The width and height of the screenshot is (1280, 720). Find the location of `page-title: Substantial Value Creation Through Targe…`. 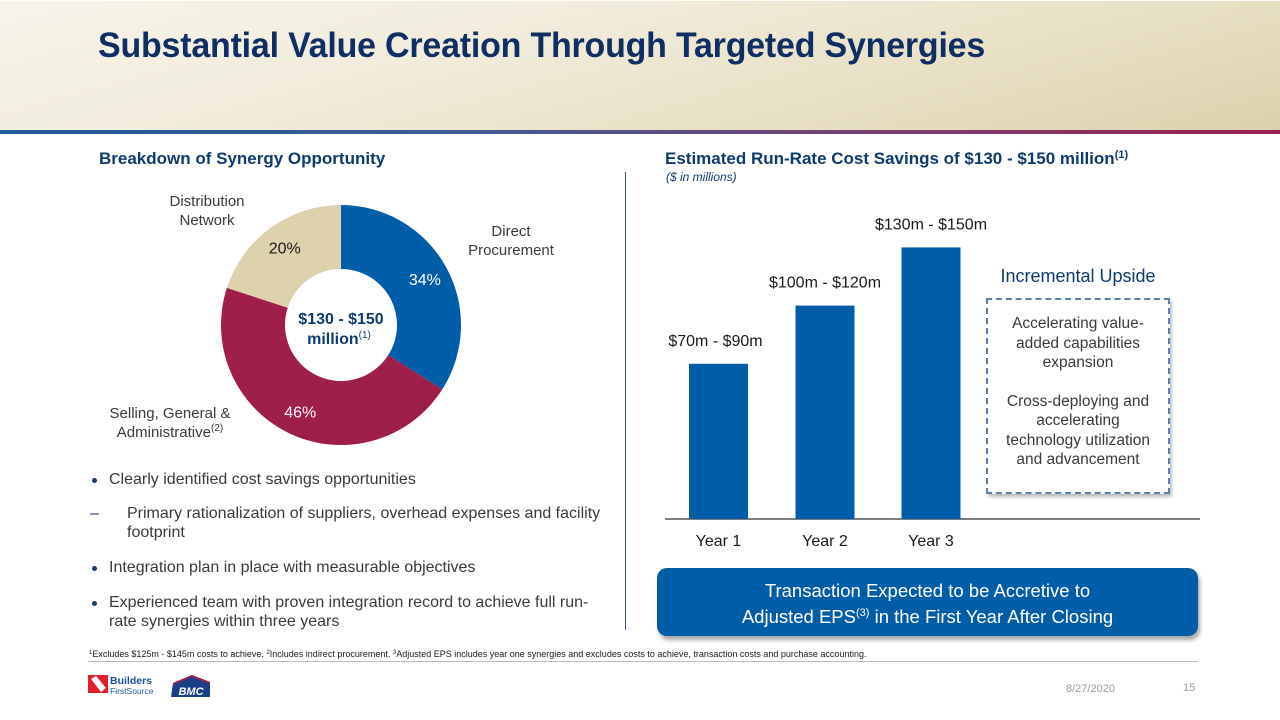

page-title: Substantial Value Creation Through Targe… is located at coordinates (542, 45).